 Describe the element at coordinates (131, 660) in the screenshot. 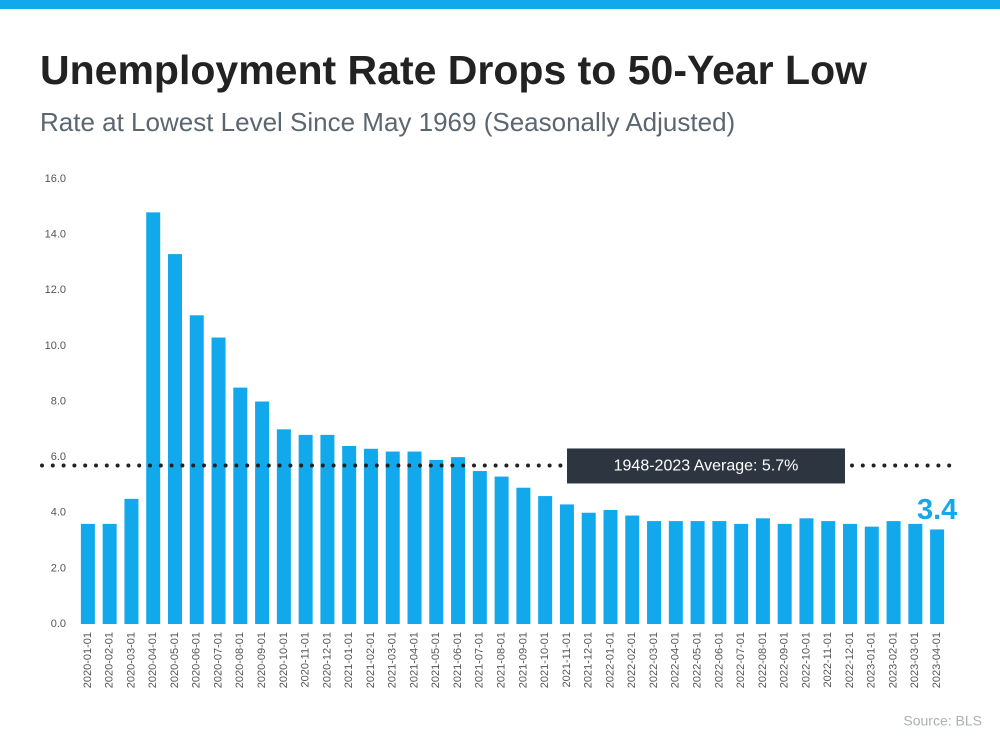

I see `x-tick-label: 2020-03-01` at that location.